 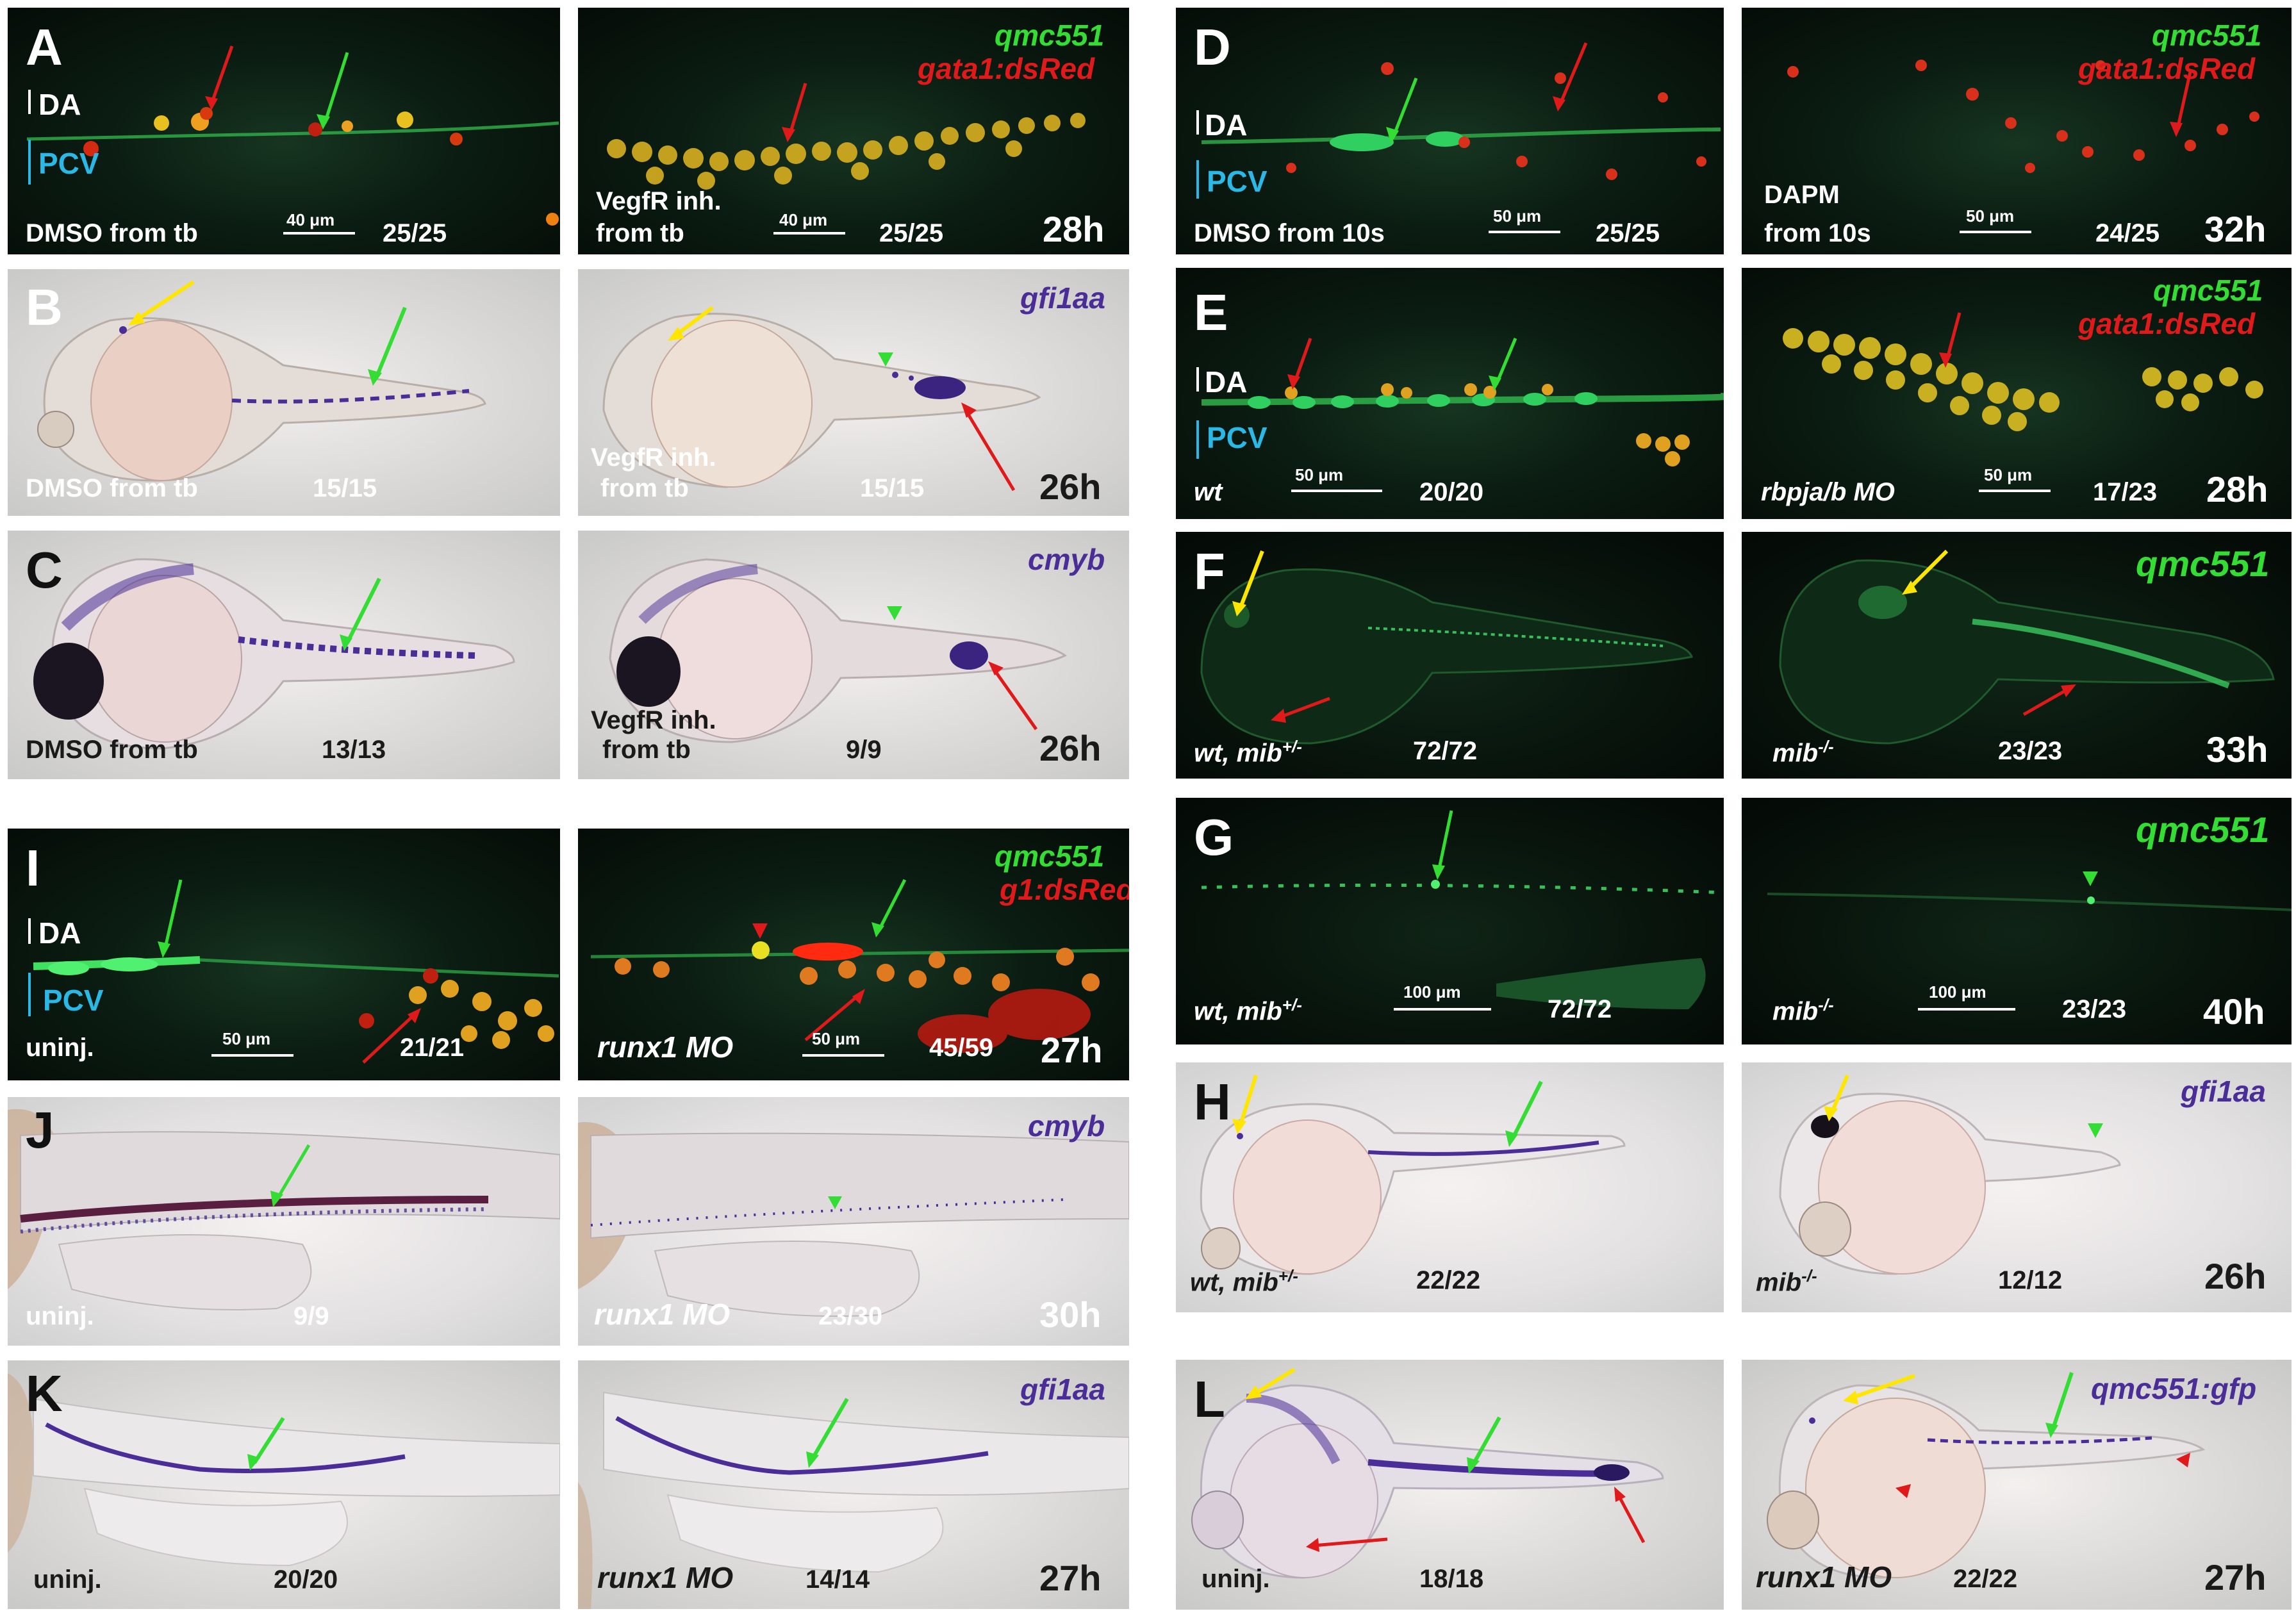 I want to click on panel-F-letter: F, so click(x=1209, y=571).